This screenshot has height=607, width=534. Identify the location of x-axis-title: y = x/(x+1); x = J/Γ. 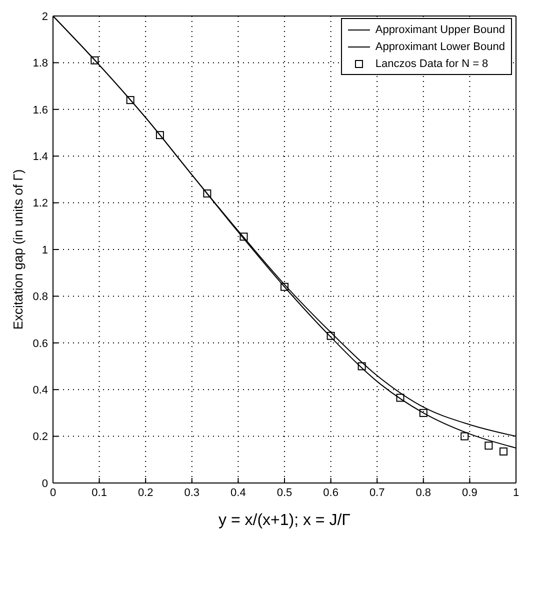
(284, 520).